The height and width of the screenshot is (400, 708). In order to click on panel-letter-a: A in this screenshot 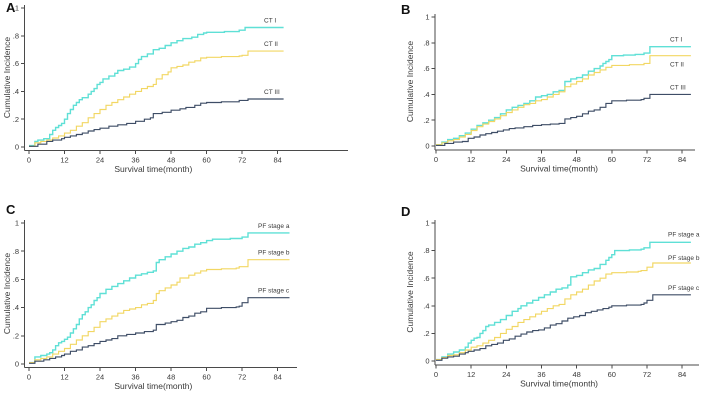, I will do `click(11, 7)`.